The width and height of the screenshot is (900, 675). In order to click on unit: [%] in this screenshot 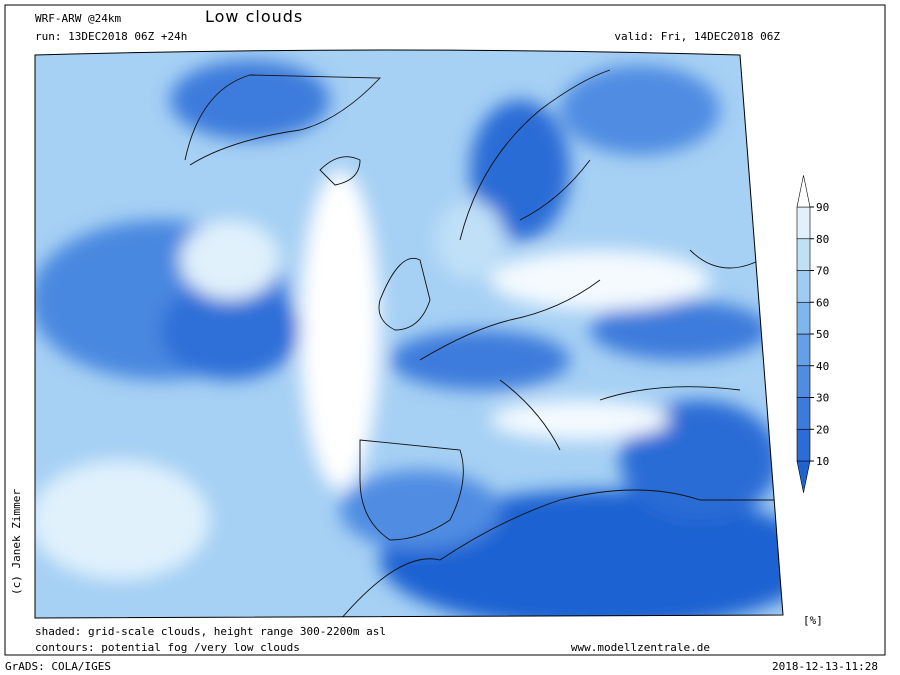, I will do `click(813, 620)`.